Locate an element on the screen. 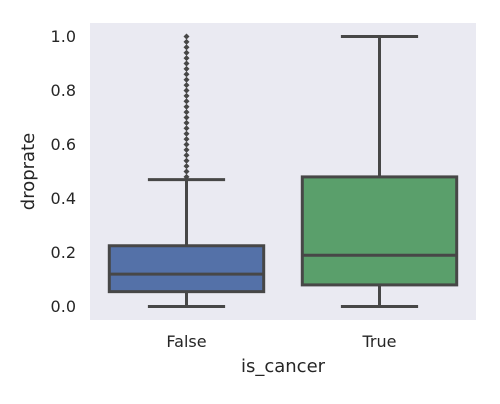 This screenshot has width=500, height=404. y-tick-label: 0.4 is located at coordinates (63, 198).